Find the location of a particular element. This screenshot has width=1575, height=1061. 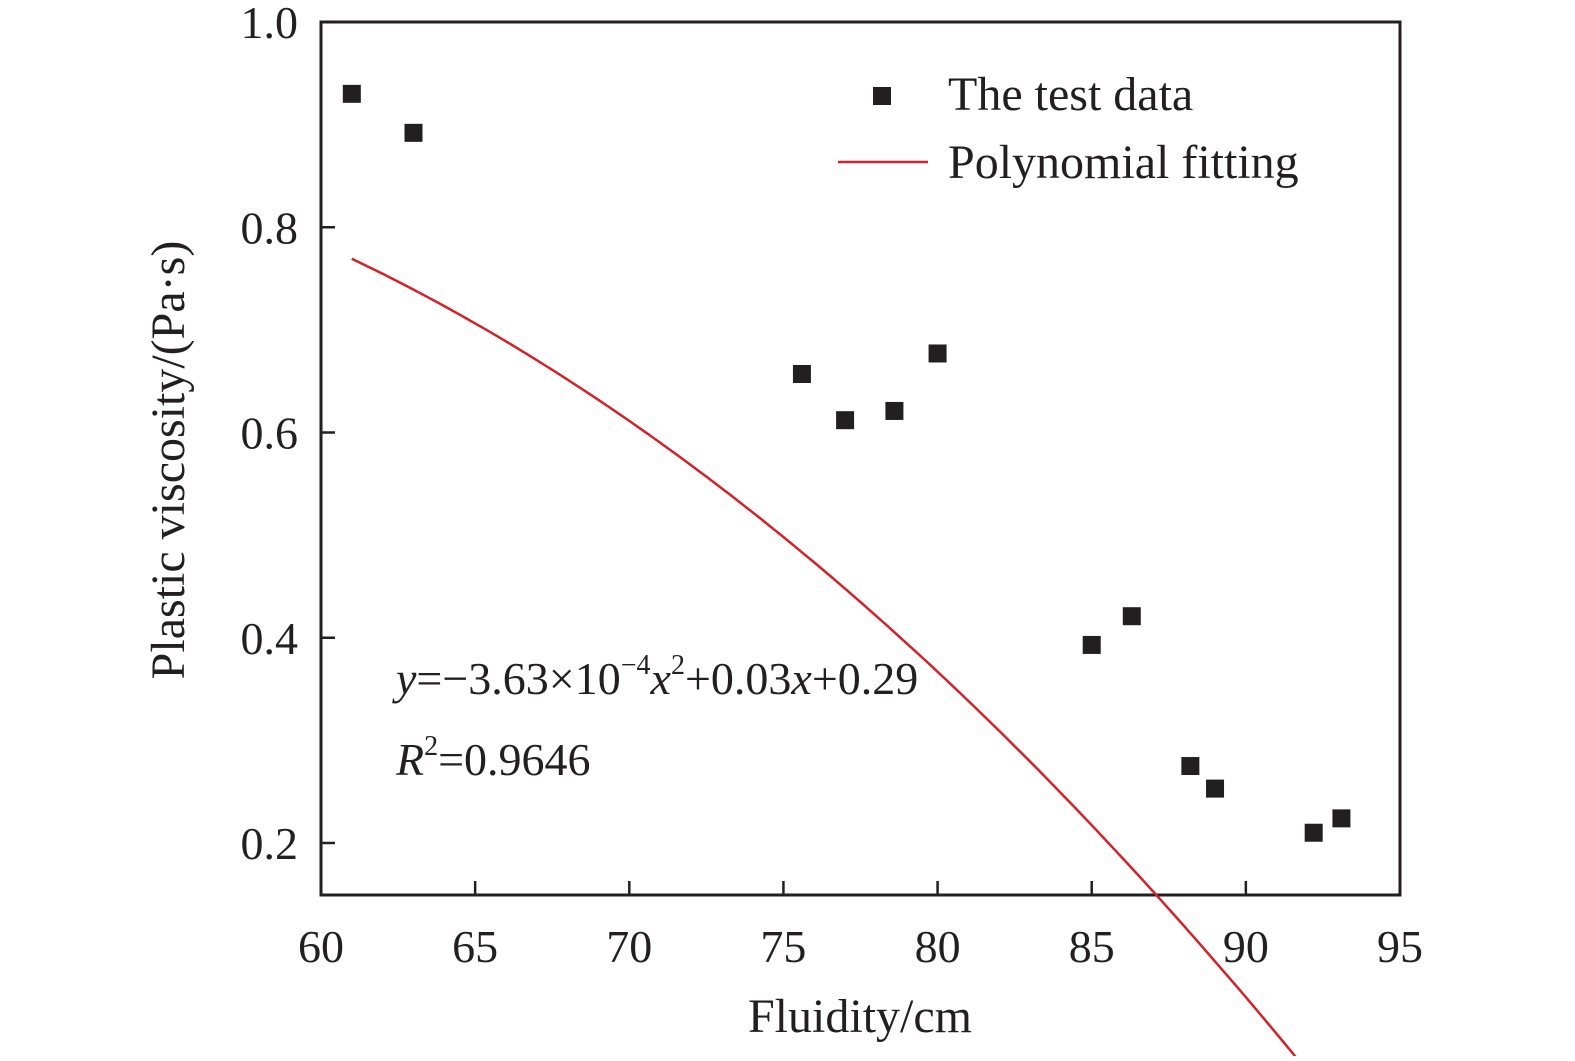

equation-exp1: −4 is located at coordinates (636, 665).